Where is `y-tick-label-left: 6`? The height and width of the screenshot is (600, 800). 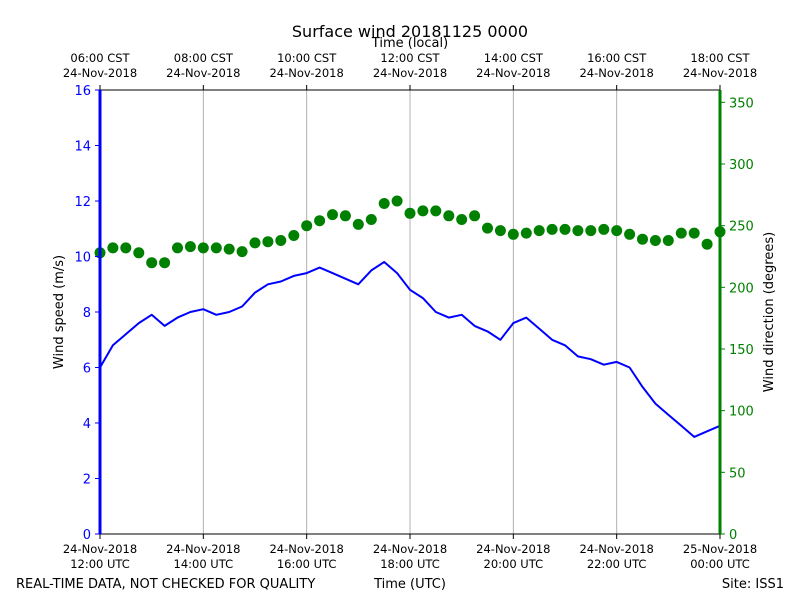 y-tick-label-left: 6 is located at coordinates (87, 369).